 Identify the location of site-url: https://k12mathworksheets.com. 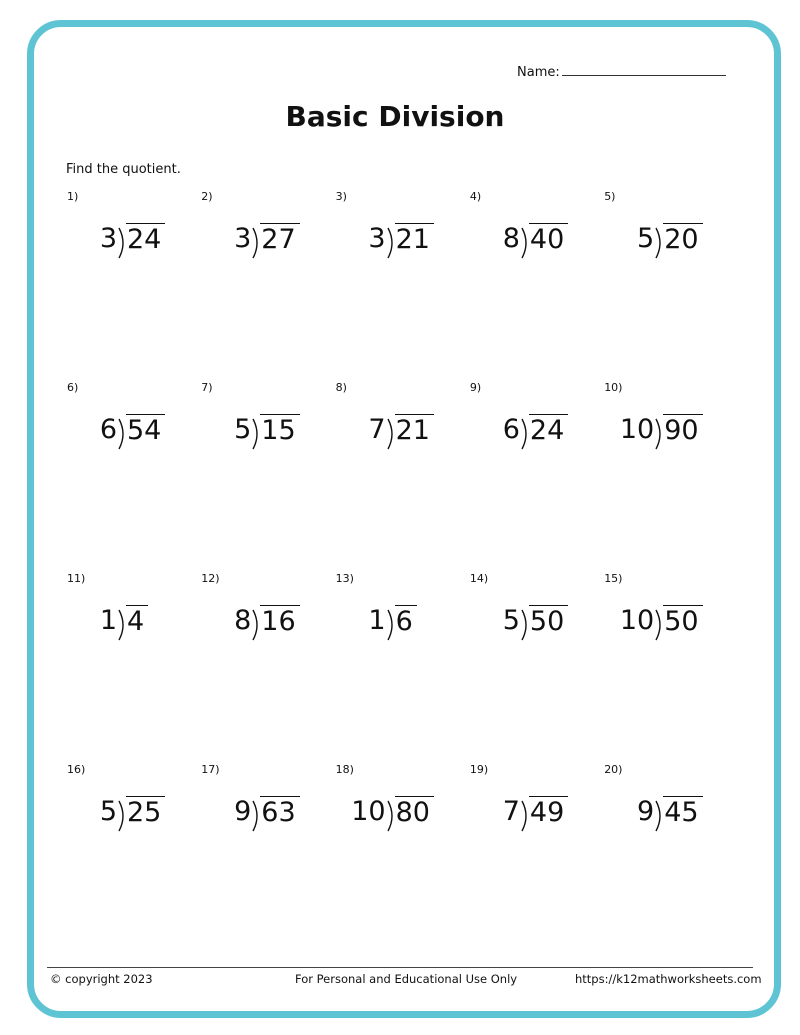
(668, 979).